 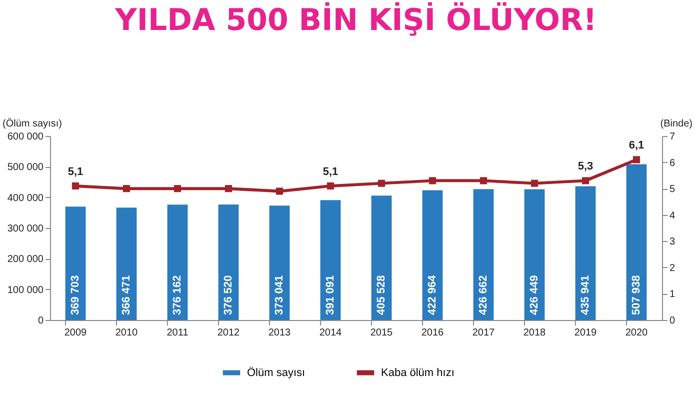 What do you see at coordinates (673, 137) in the screenshot?
I see `y2-tick-label: 7` at bounding box center [673, 137].